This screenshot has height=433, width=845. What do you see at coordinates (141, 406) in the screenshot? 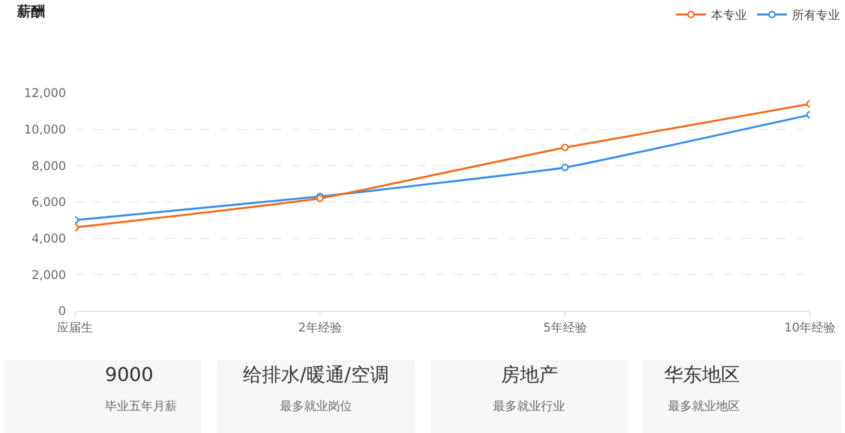
I see `text: 毕业五年月薪` at bounding box center [141, 406].